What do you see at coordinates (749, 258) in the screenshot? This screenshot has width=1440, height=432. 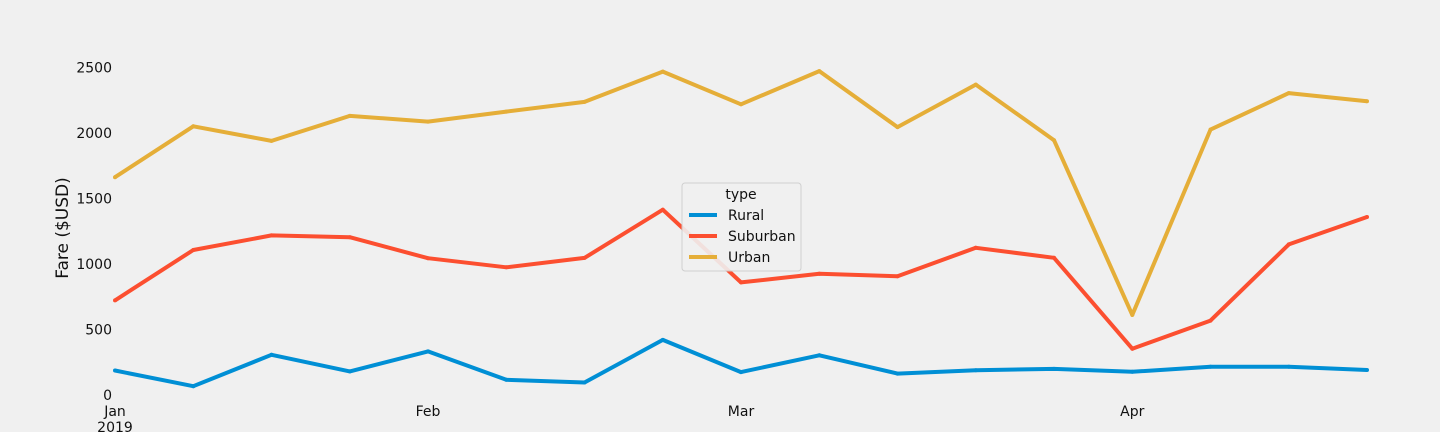 I see `legend-label-urban: Urban` at bounding box center [749, 258].